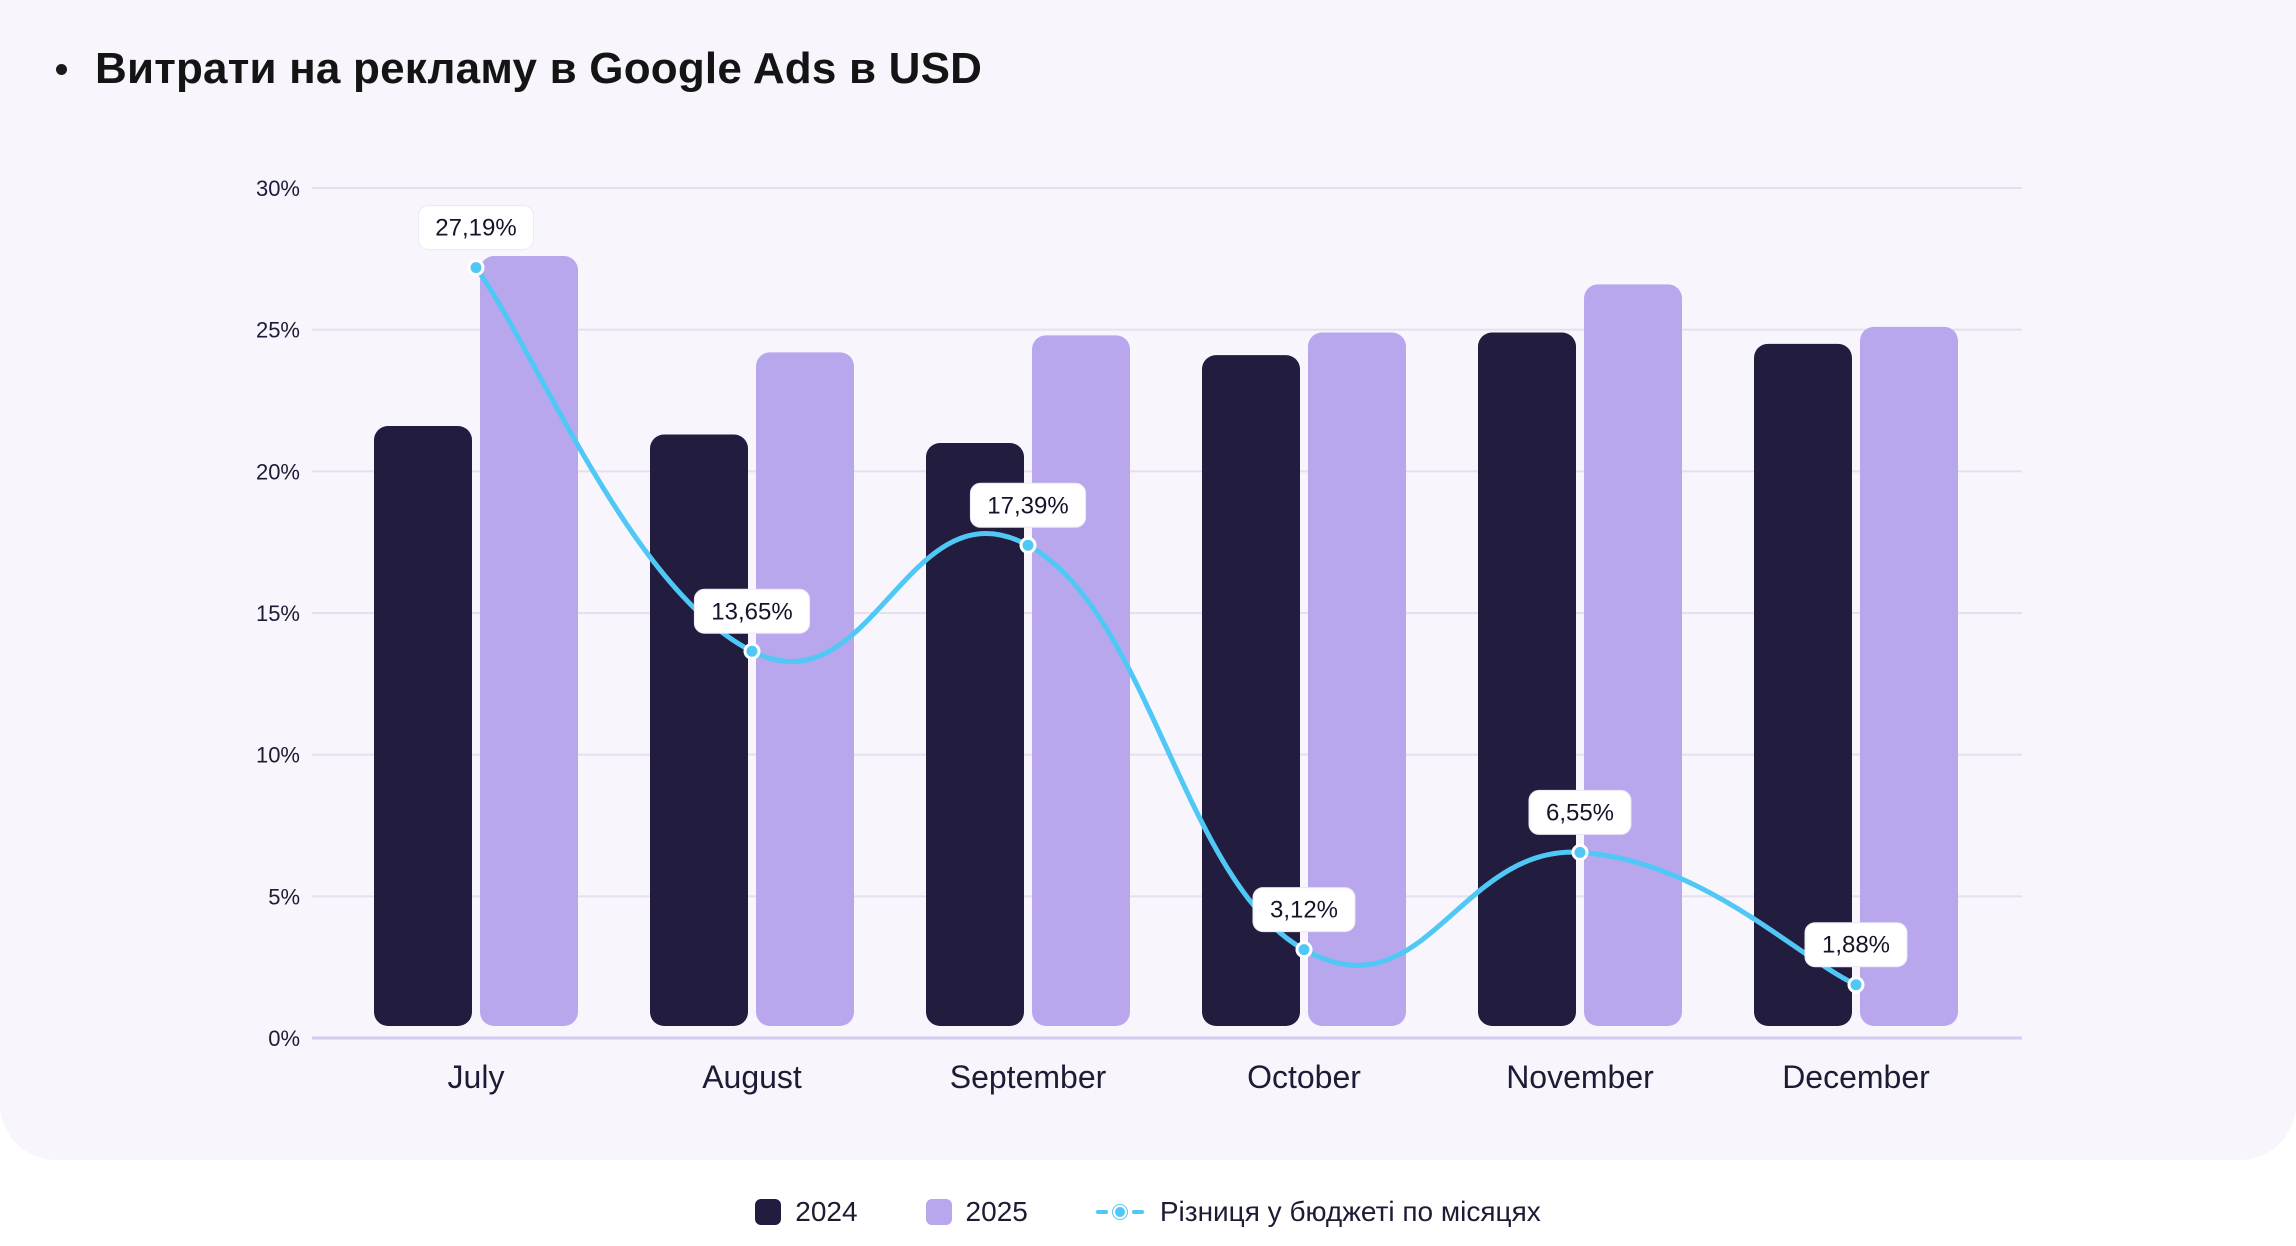 This screenshot has height=1246, width=2296. I want to click on value-label: 27,19%, so click(475, 228).